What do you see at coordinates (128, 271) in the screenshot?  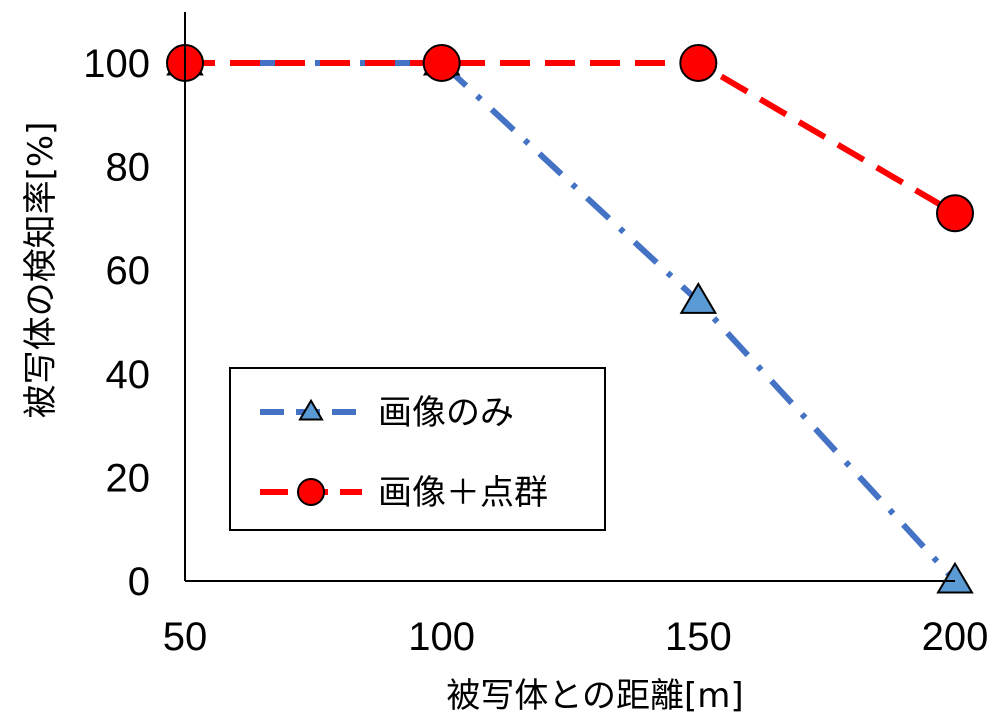 I see `y-tick-label: 60` at bounding box center [128, 271].